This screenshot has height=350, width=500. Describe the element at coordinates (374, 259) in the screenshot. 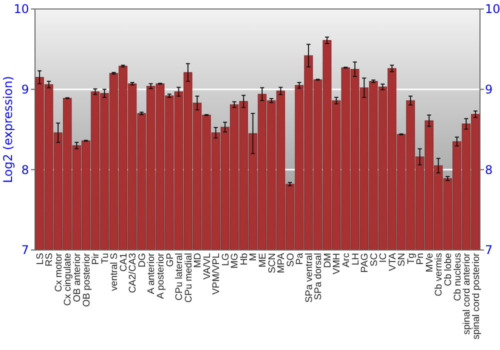

I see `x-tick-label: SC` at that location.